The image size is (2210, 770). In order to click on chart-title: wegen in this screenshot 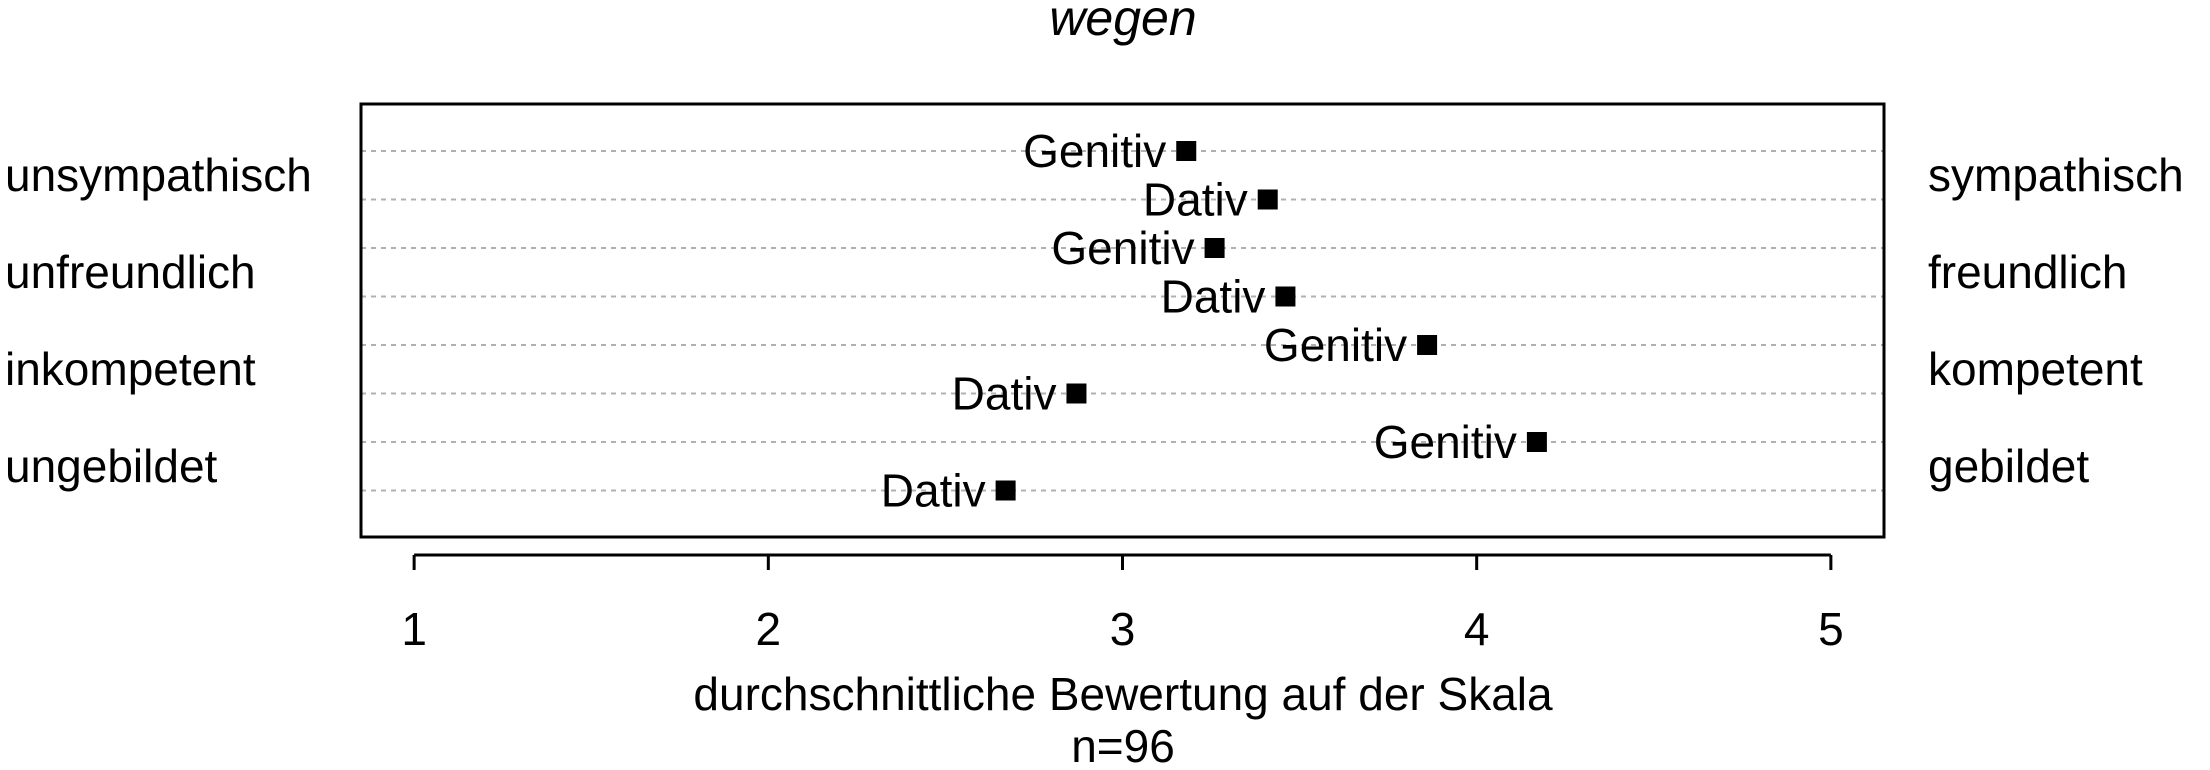, I will do `click(1122, 23)`.